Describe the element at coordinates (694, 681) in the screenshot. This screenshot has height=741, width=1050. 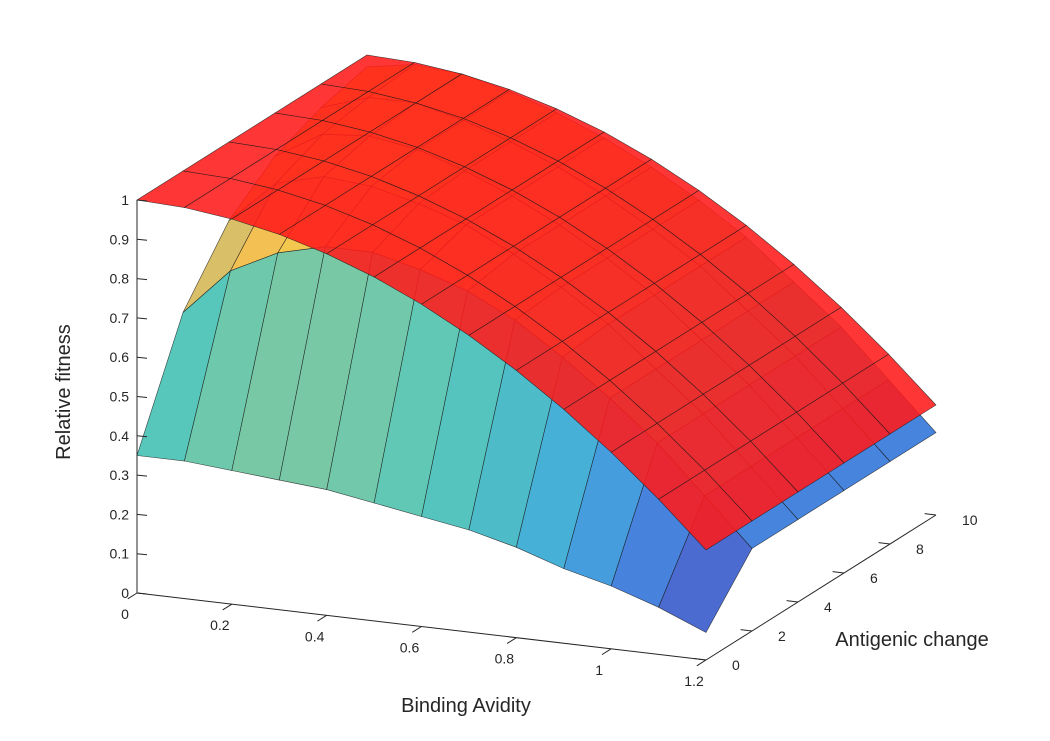
I see `x-tick-label: 1.2` at that location.